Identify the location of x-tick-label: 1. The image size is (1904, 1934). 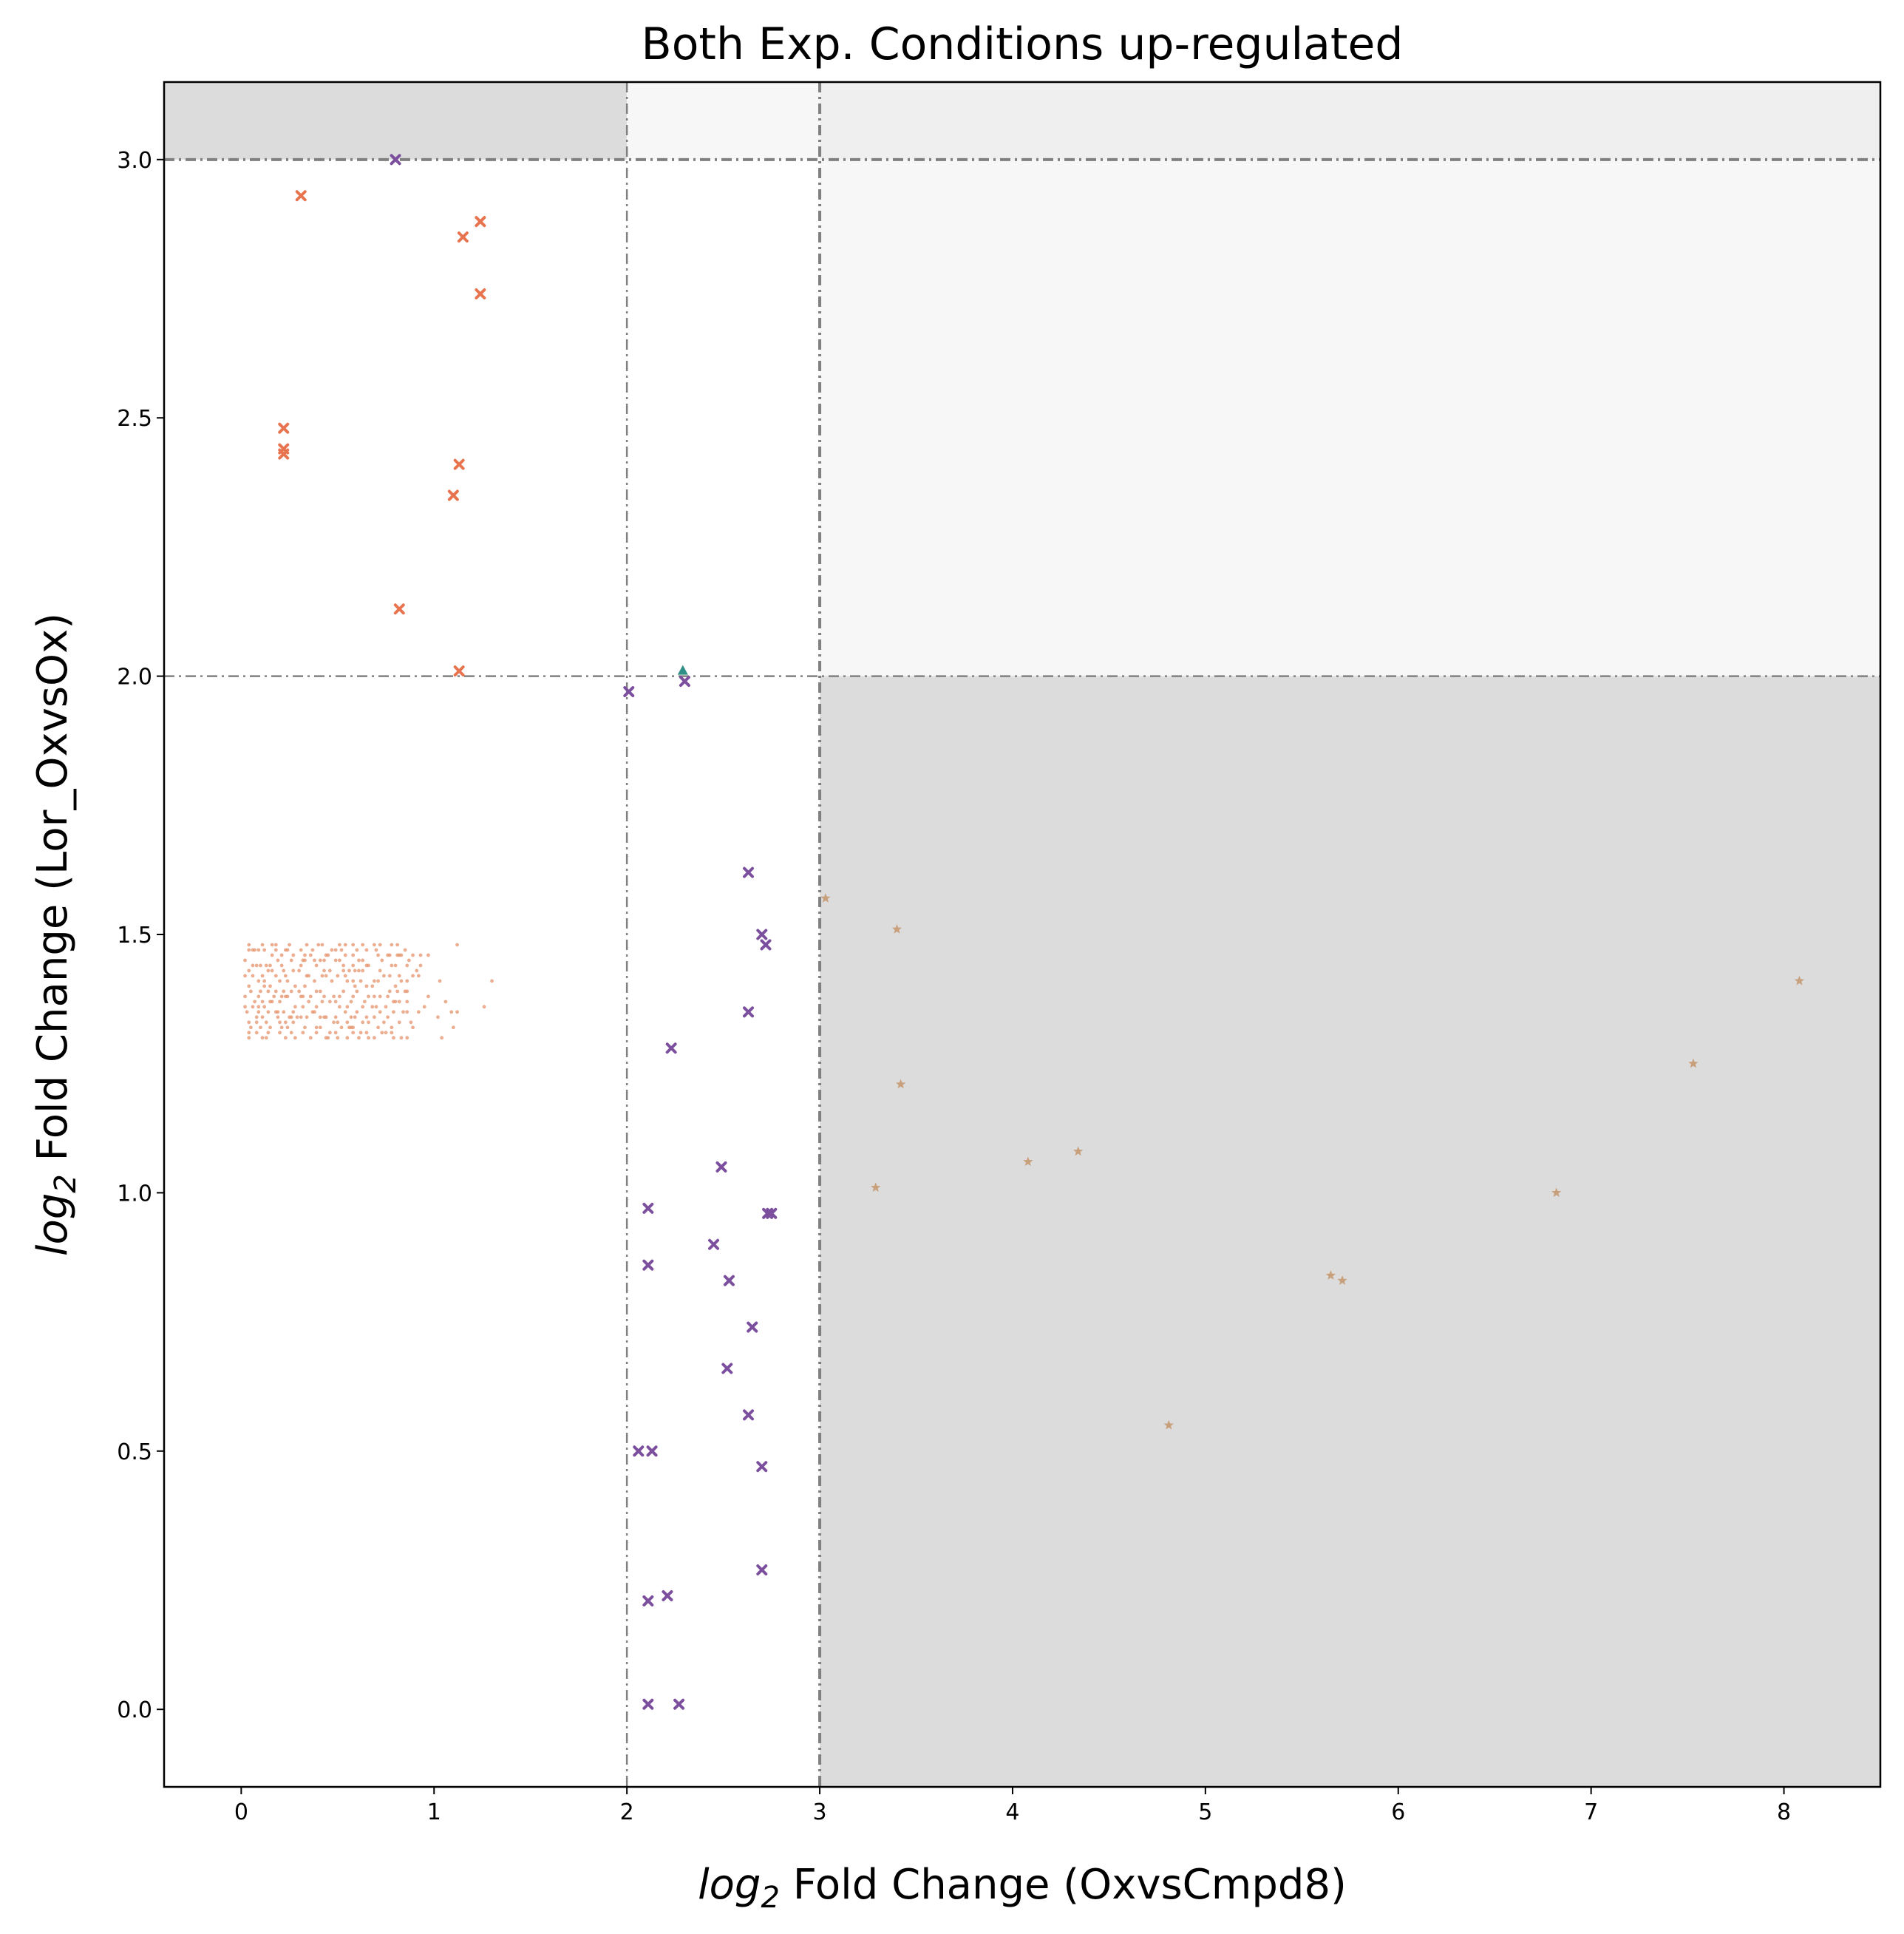
(434, 1812).